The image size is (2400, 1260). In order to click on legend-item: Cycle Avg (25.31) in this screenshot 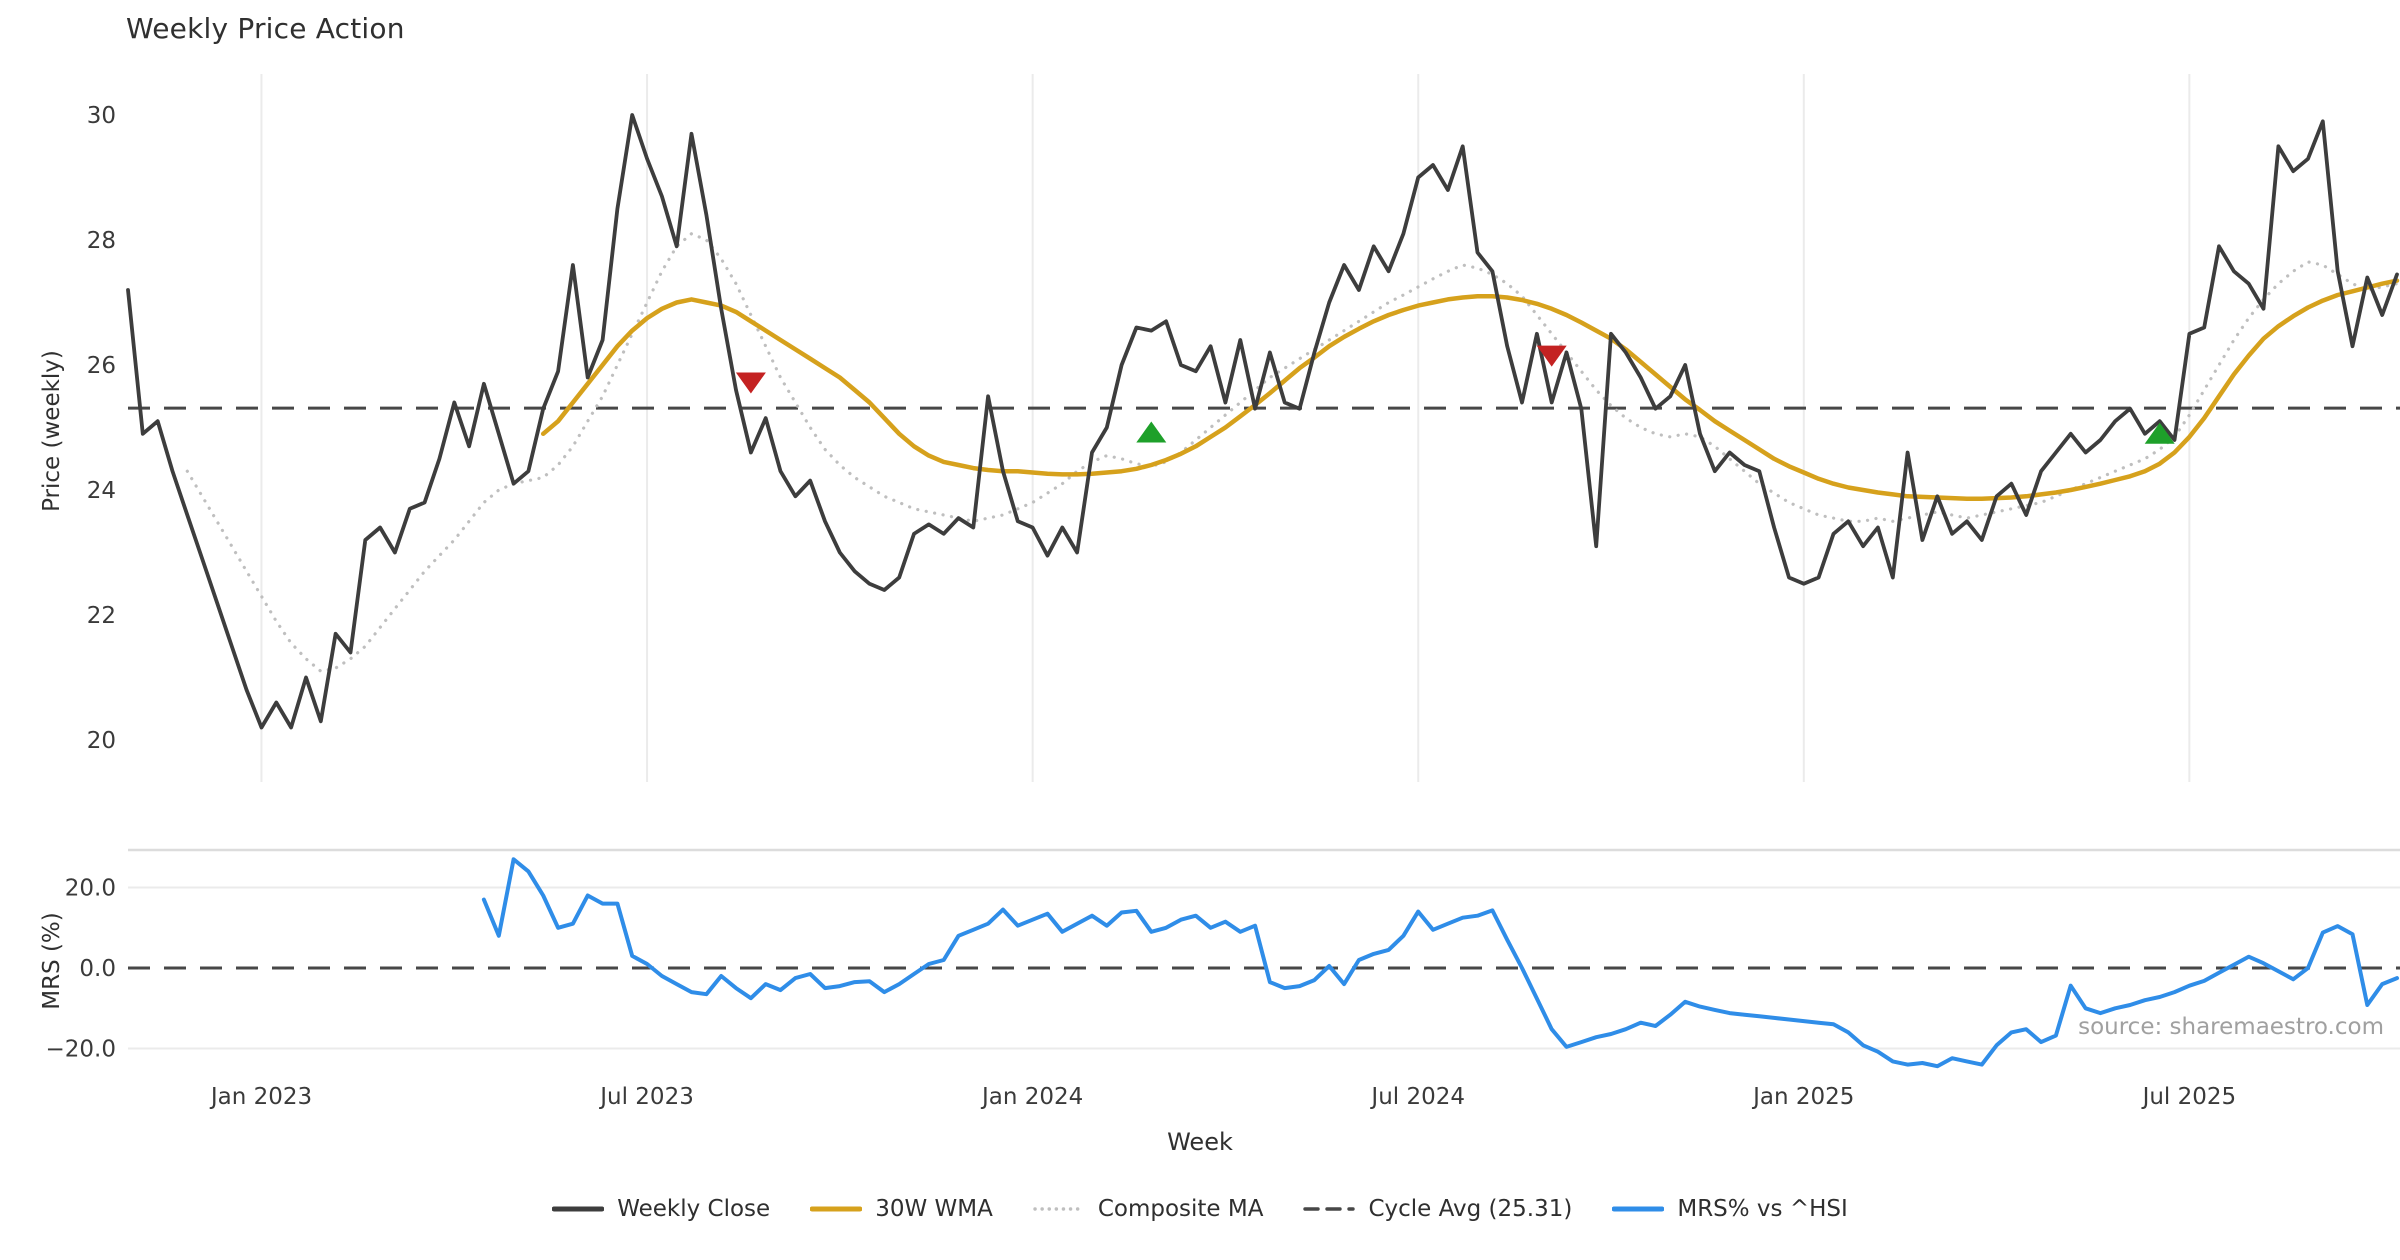, I will do `click(1437, 1209)`.